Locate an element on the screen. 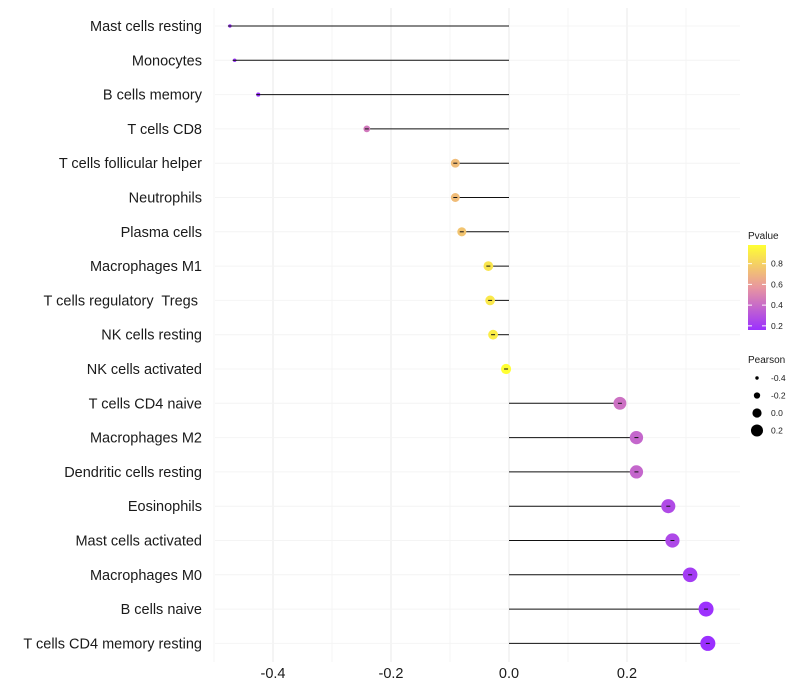 This screenshot has width=800, height=700. category-label: Monocytes is located at coordinates (167, 61).